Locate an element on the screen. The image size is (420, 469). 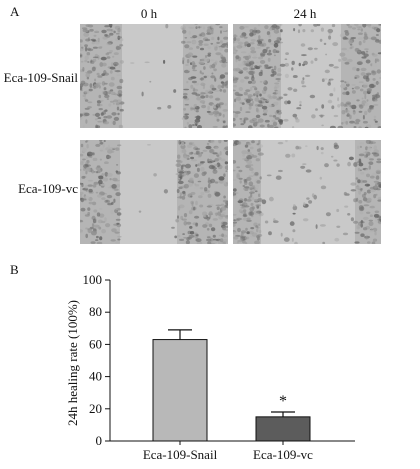
y-tick-label: 100 is located at coordinates (93, 279).